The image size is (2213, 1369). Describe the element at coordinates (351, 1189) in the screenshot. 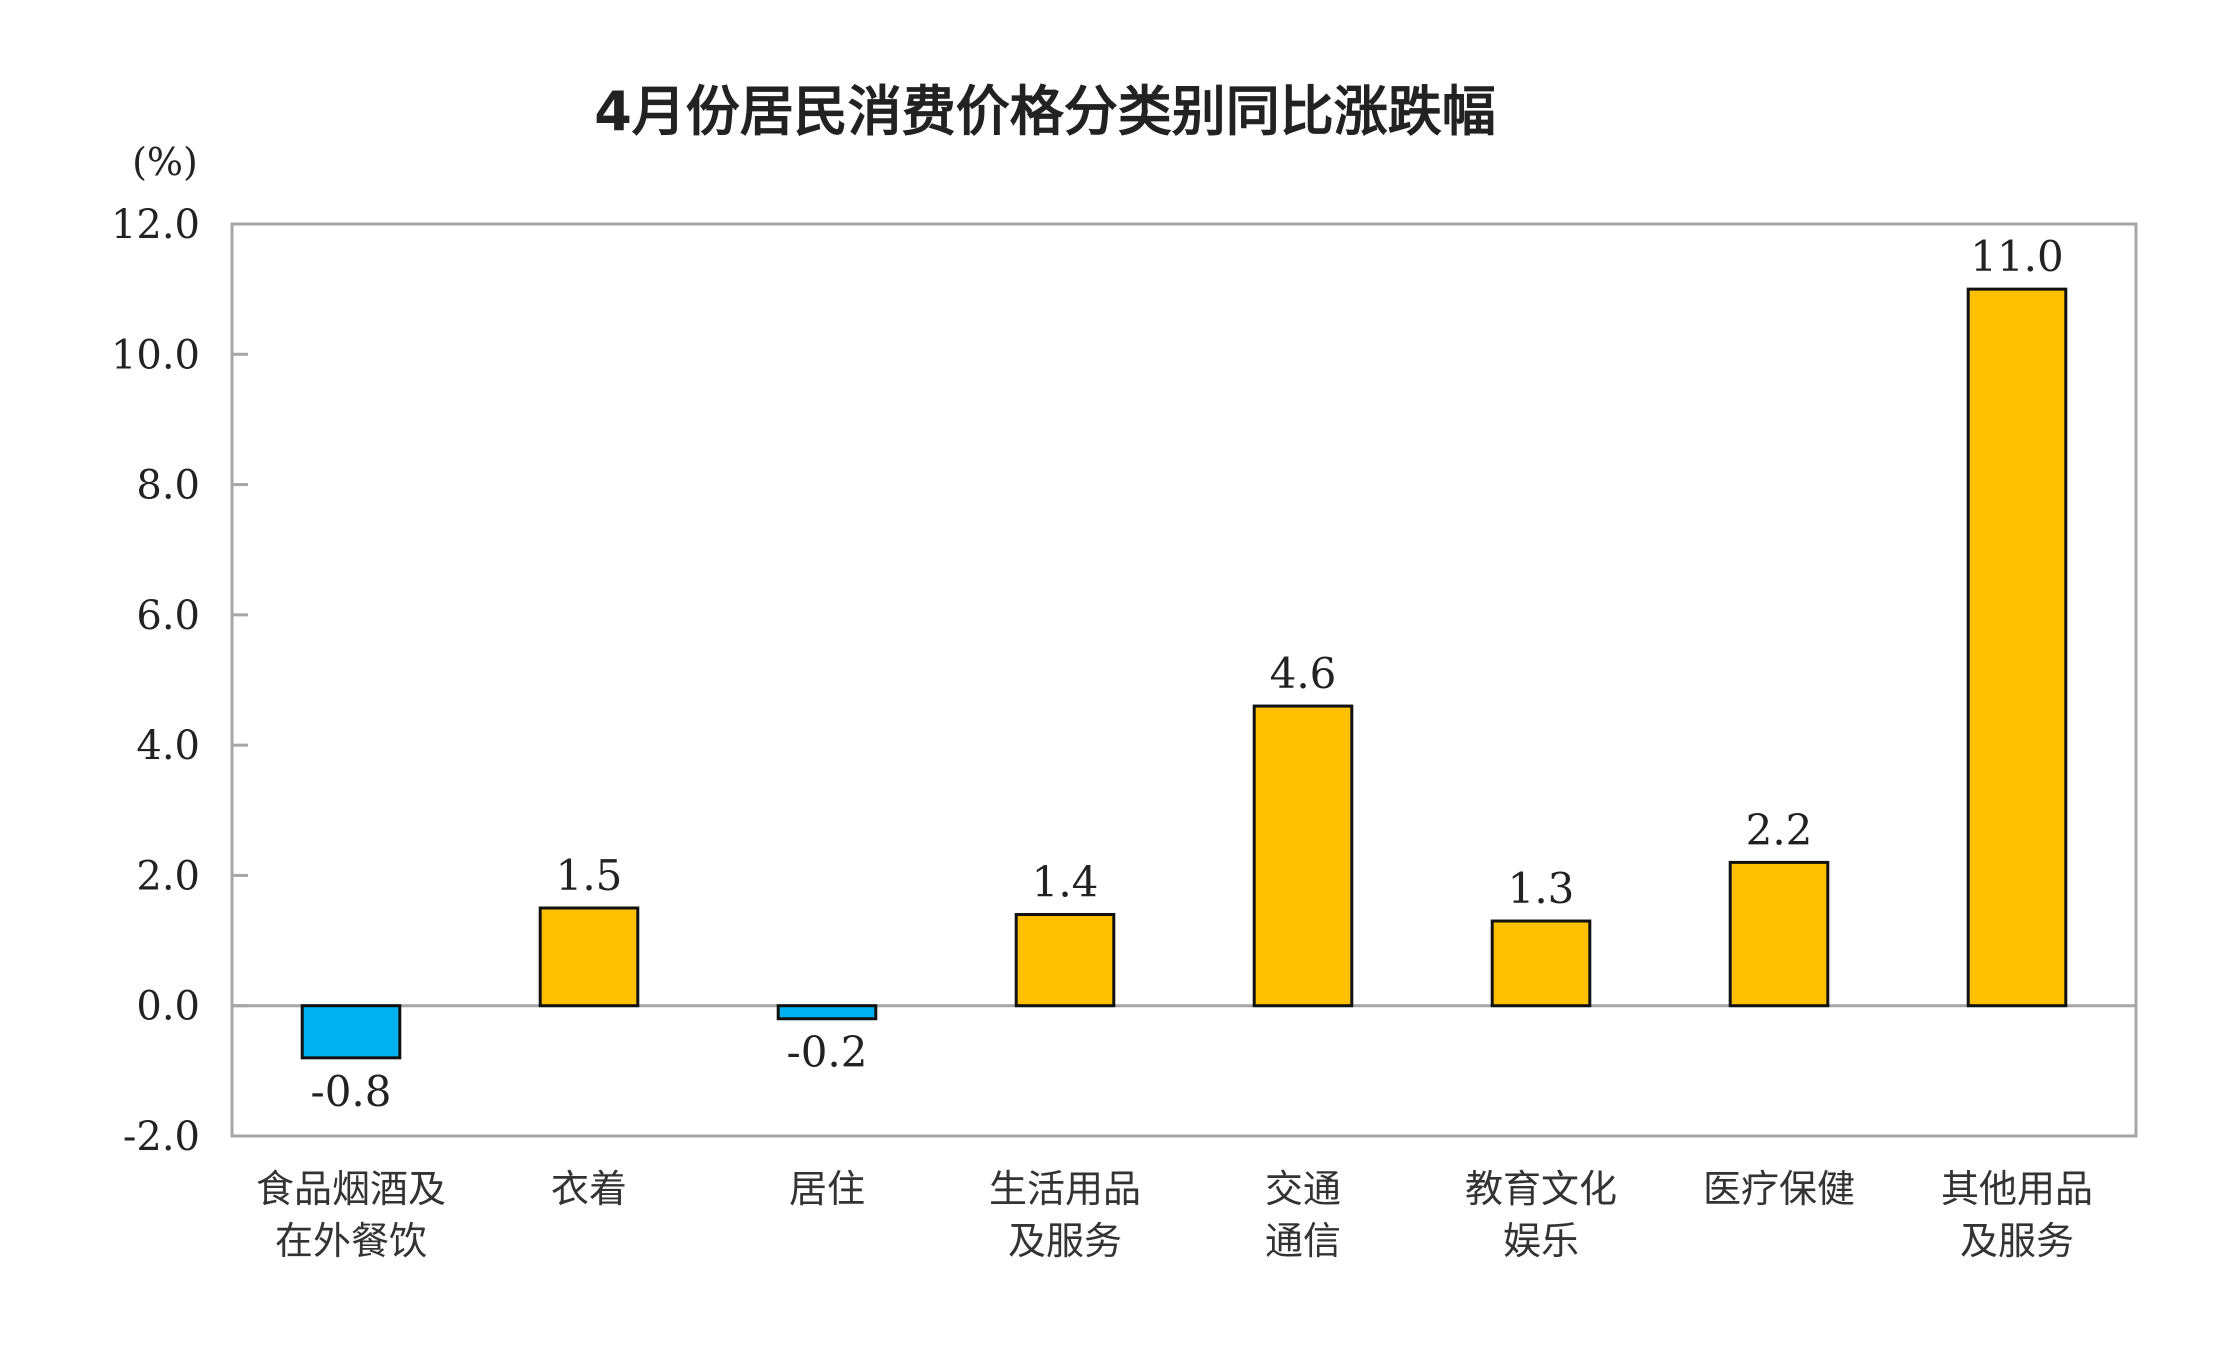

I see `x-axis-category-label: 食品烟酒及` at that location.